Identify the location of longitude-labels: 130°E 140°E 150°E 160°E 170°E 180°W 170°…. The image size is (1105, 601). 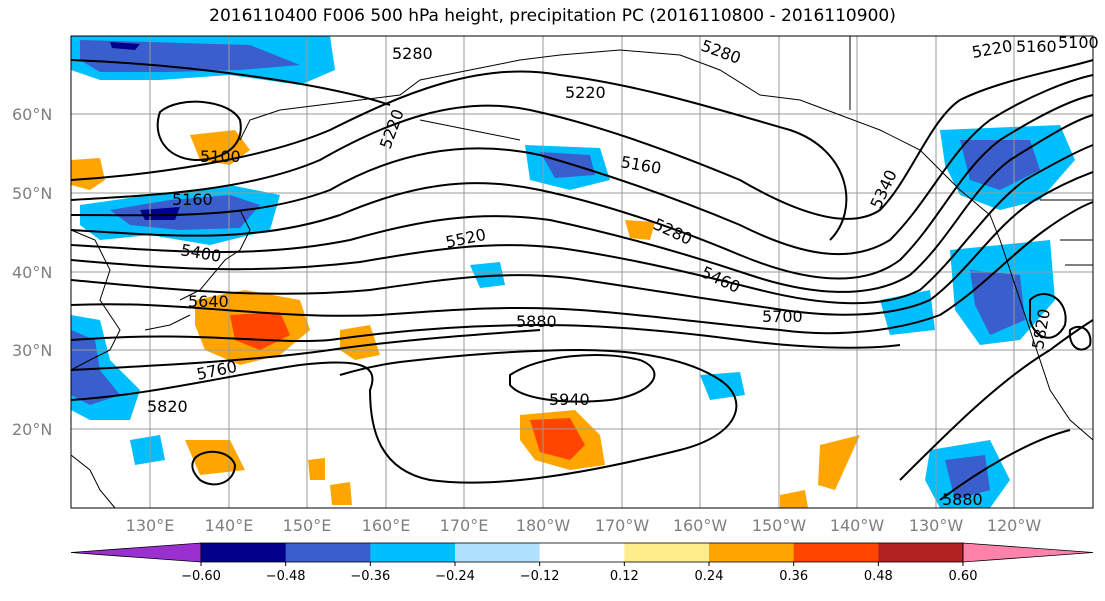
(584, 525).